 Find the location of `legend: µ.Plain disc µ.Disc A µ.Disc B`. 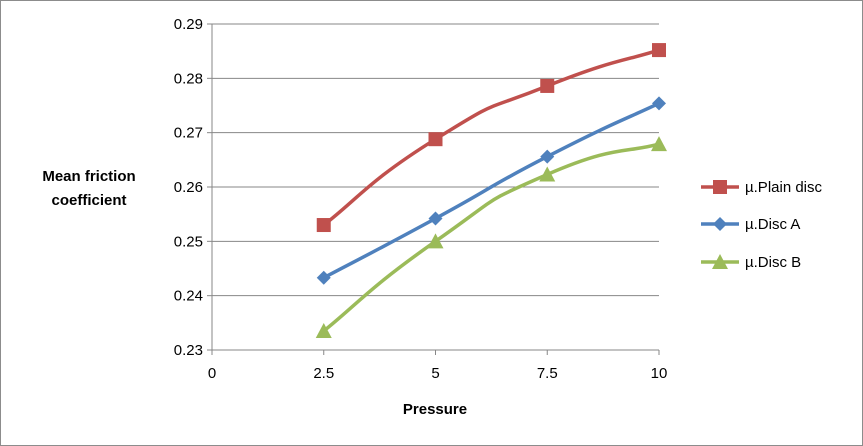

legend: µ.Plain disc µ.Disc A µ.Disc B is located at coordinates (762, 225).